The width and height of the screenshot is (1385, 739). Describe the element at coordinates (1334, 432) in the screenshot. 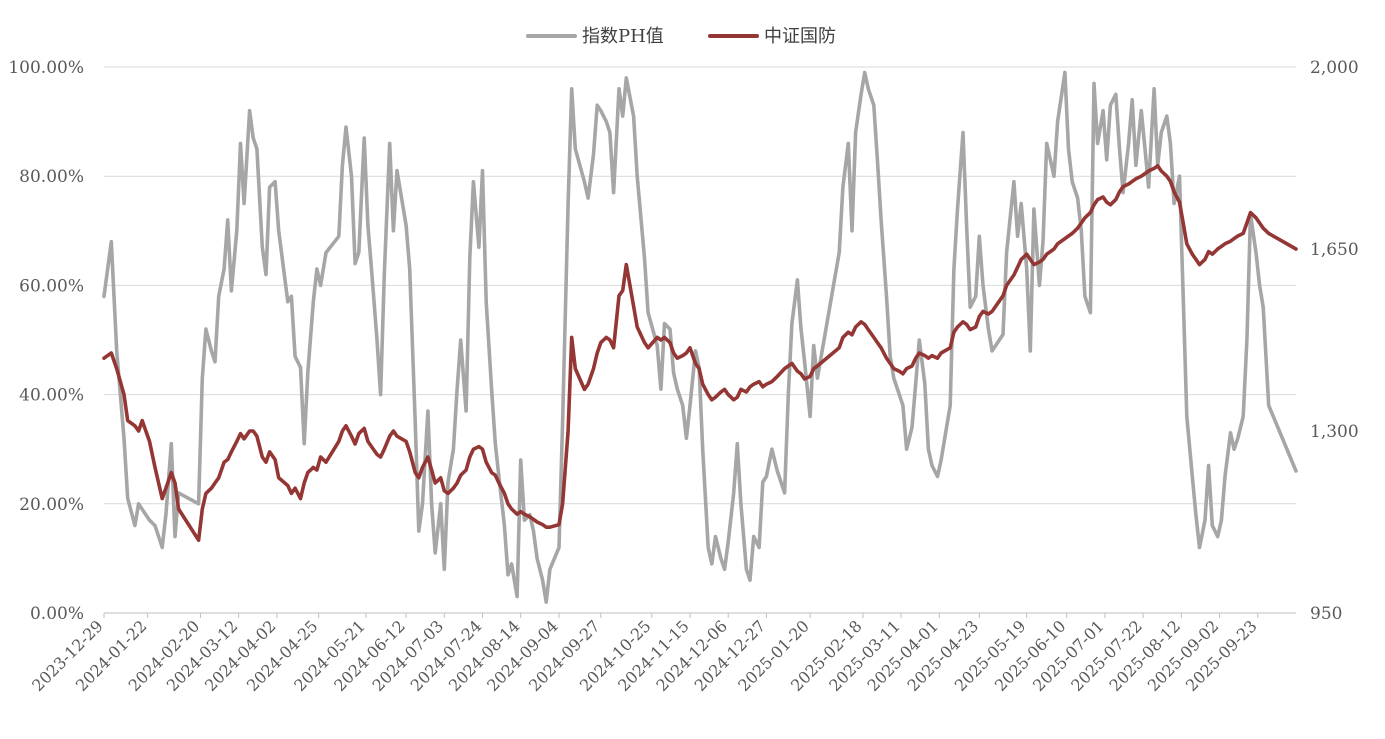

I see `y-right-tick-label: 1,300` at that location.